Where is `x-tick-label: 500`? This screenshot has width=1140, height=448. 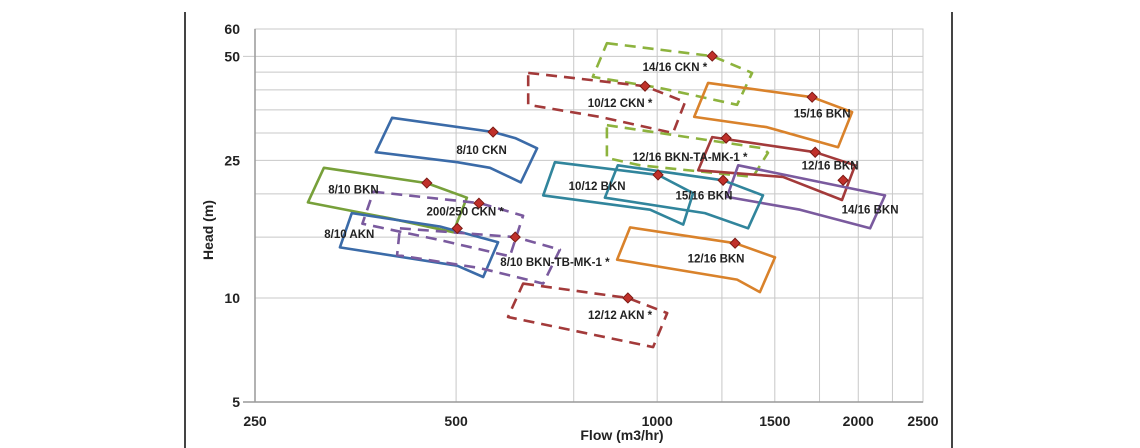 x-tick-label: 500 is located at coordinates (456, 421).